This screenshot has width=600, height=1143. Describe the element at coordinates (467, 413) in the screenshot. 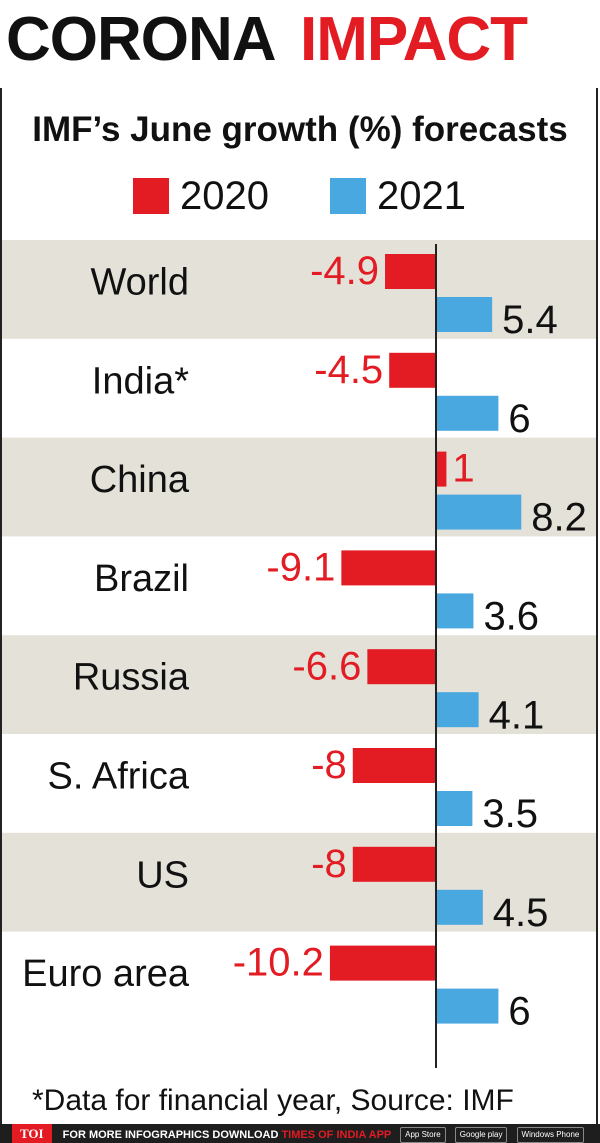

I see `bar-2021-india` at that location.